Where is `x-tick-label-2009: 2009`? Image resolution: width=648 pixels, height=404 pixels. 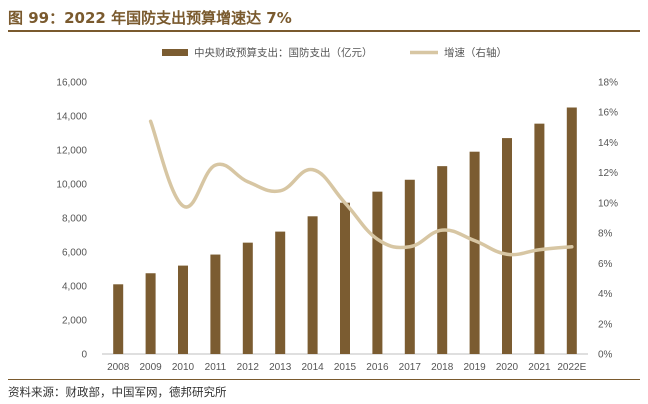
x-tick-label-2009: 2009 is located at coordinates (150, 367).